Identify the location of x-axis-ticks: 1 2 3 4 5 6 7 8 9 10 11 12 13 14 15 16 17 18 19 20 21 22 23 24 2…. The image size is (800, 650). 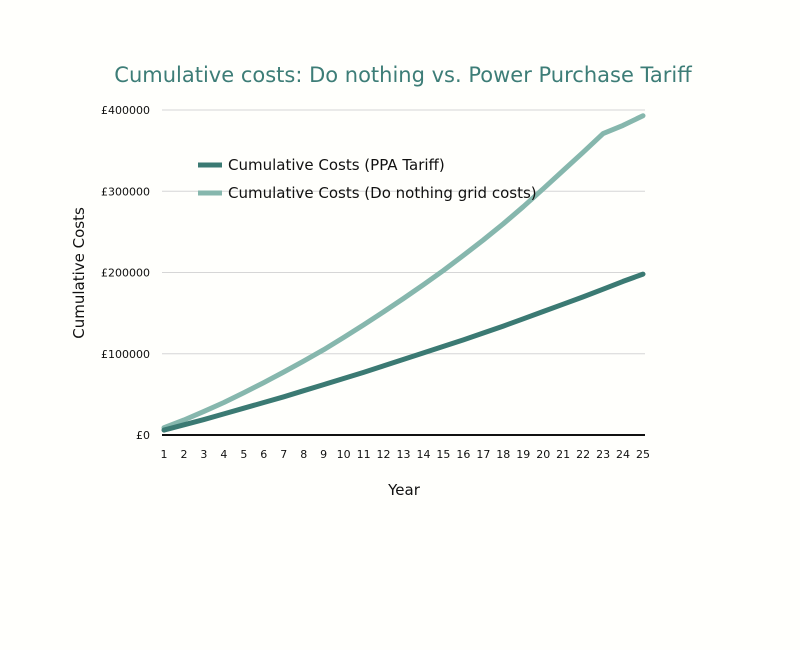
(406, 454).